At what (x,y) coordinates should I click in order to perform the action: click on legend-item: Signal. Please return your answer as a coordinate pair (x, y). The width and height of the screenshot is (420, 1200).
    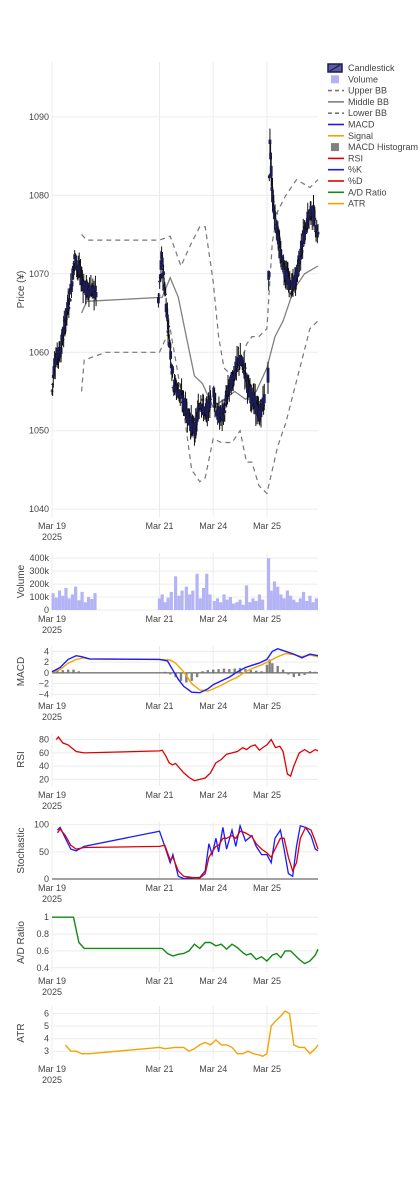
    Looking at the image, I should click on (350, 136).